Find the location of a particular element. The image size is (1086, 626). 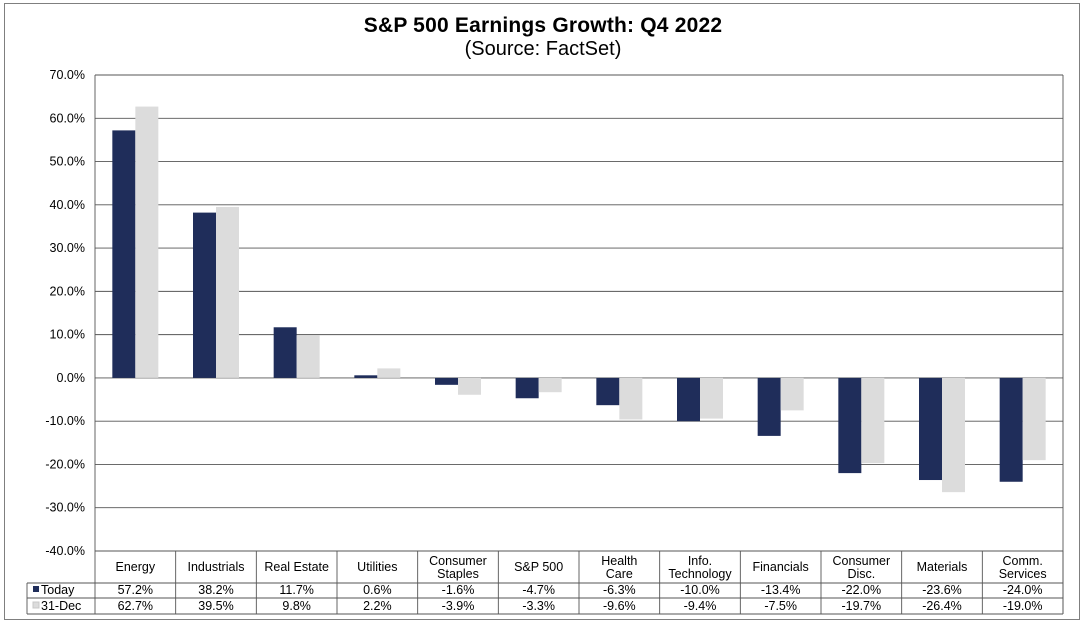

data-label: -19.0% is located at coordinates (1023, 606).